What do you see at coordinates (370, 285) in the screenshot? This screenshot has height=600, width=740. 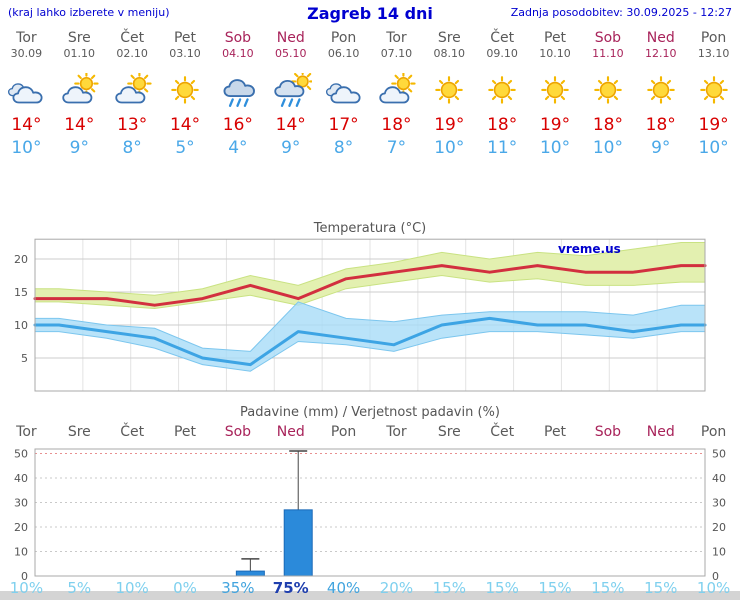 I see `max-temperature-line` at bounding box center [370, 285].